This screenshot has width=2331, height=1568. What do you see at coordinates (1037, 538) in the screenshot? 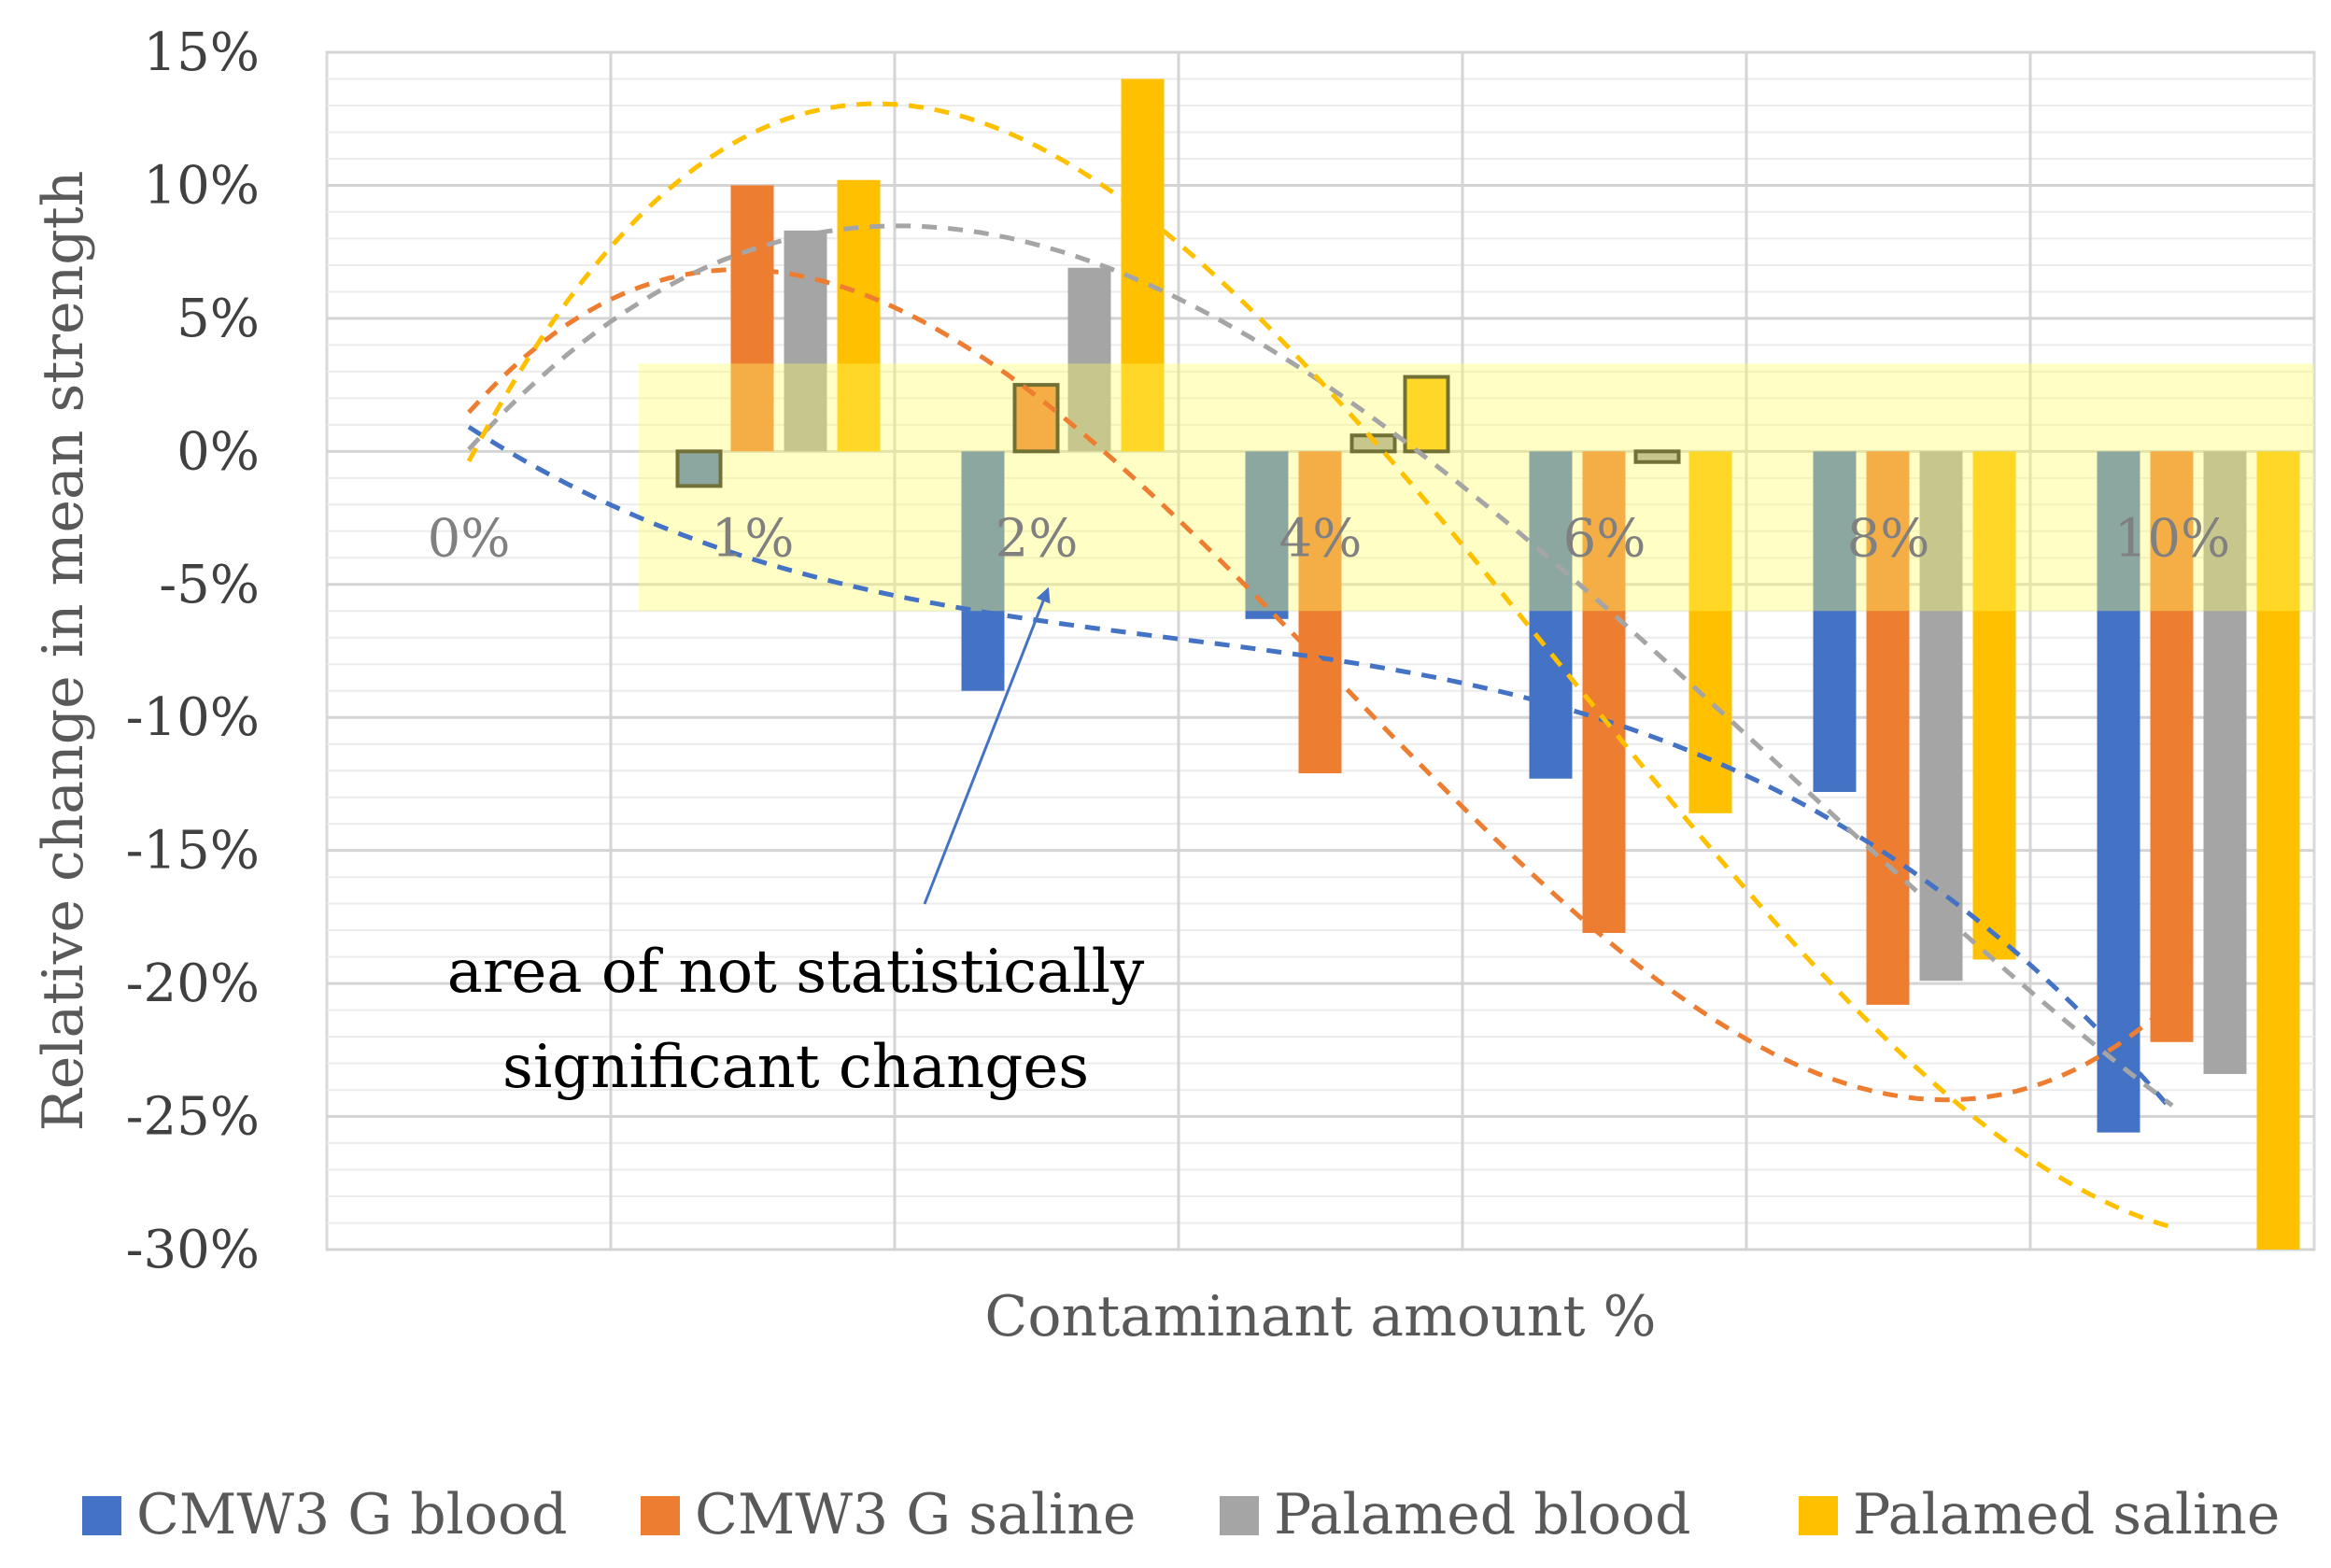
I see `x-category-label: 2%` at bounding box center [1037, 538].